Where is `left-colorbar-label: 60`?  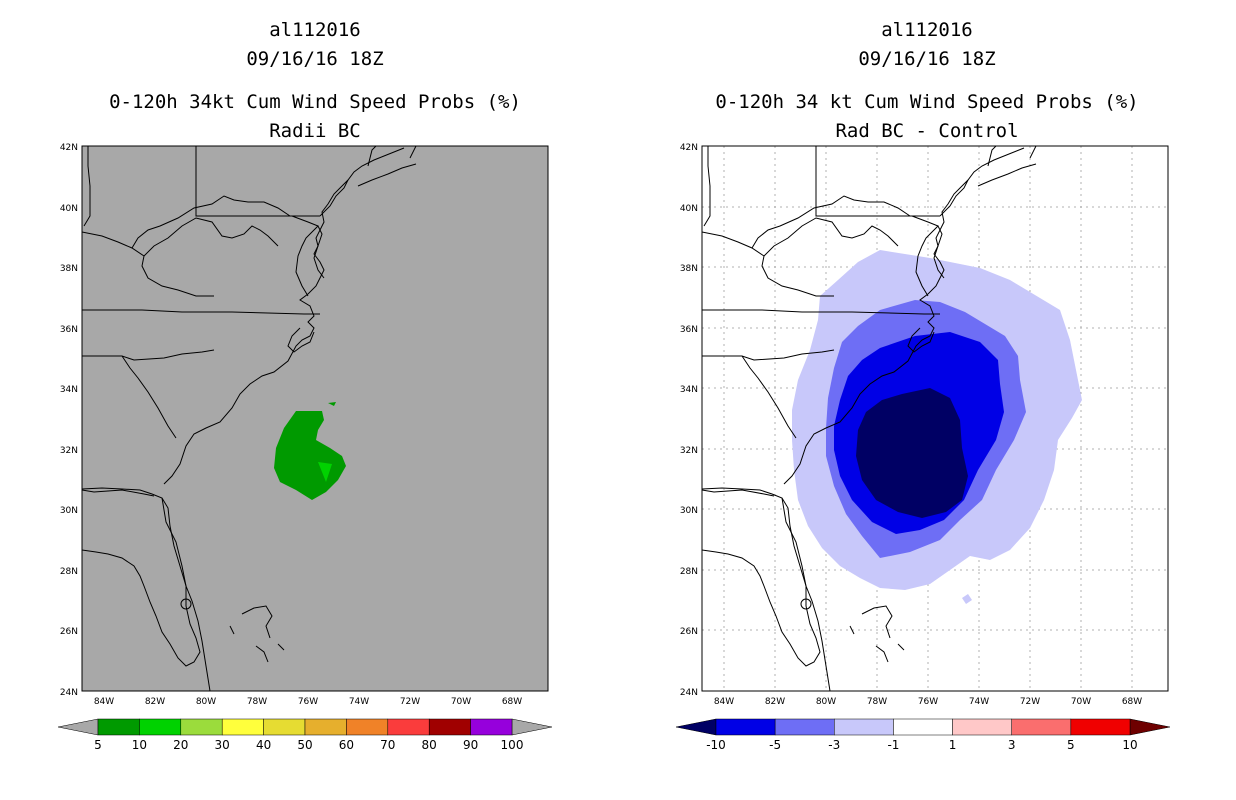 left-colorbar-label: 60 is located at coordinates (346, 745).